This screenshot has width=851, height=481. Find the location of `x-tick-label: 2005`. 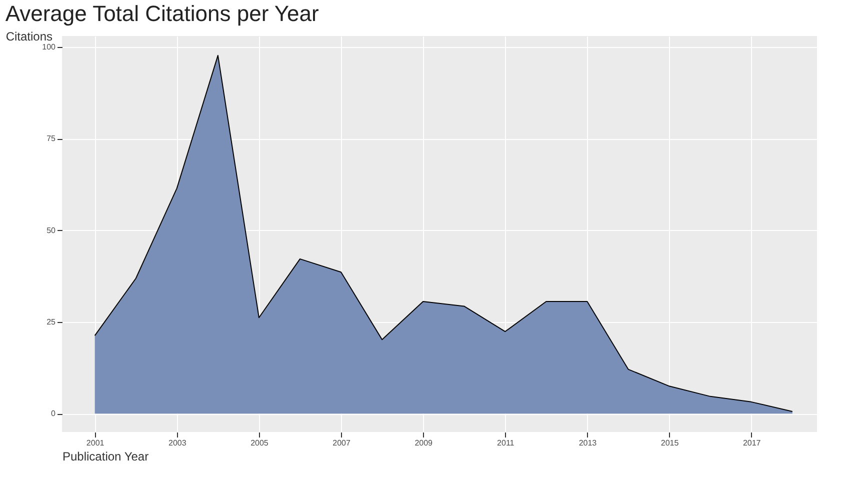

x-tick-label: 2005 is located at coordinates (259, 443).